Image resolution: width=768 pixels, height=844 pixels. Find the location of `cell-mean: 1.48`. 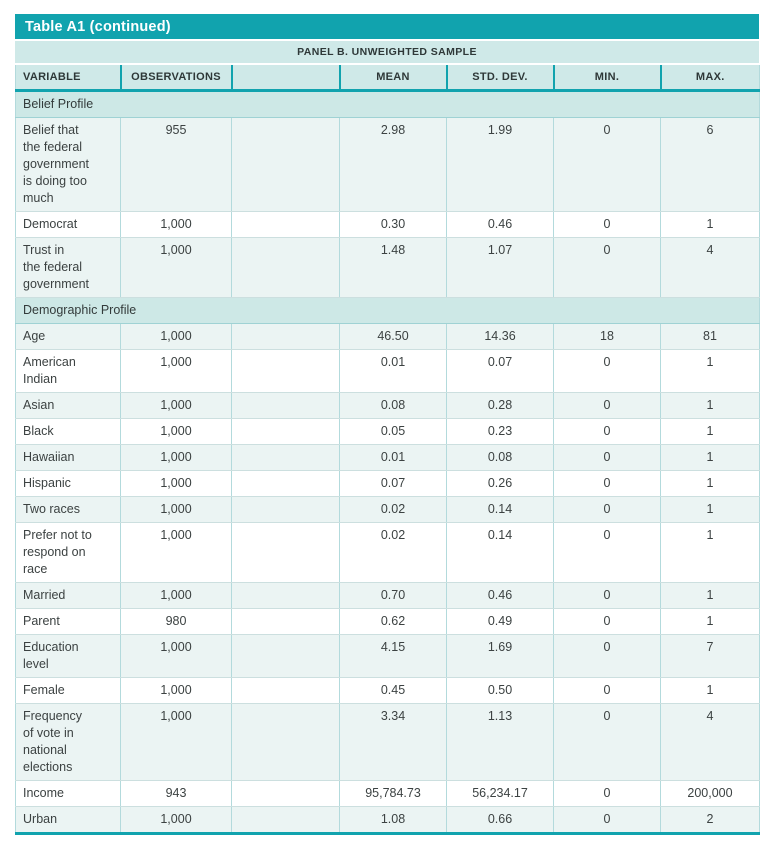

cell-mean: 1.48 is located at coordinates (393, 267).